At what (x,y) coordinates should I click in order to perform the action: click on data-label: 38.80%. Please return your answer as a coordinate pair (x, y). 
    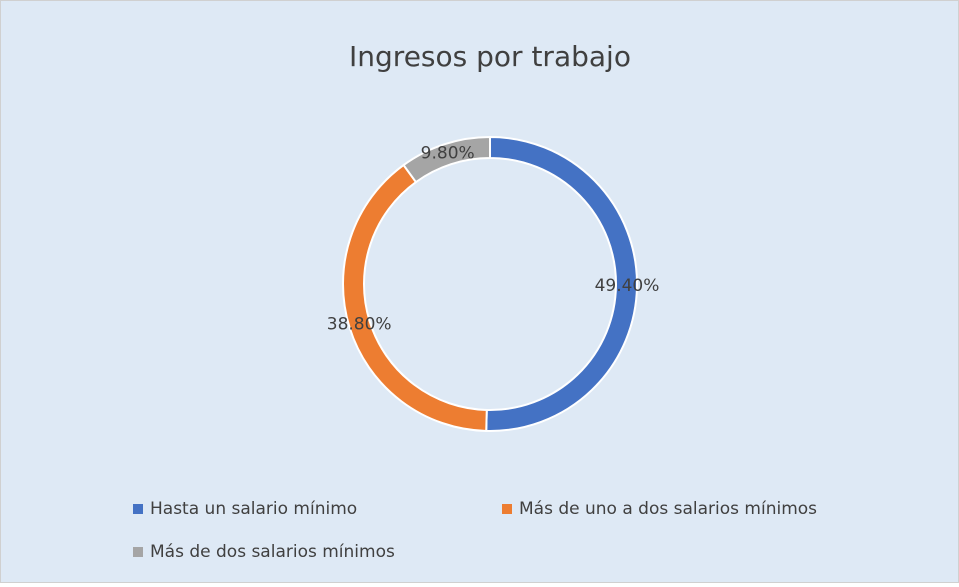
    Looking at the image, I should click on (359, 325).